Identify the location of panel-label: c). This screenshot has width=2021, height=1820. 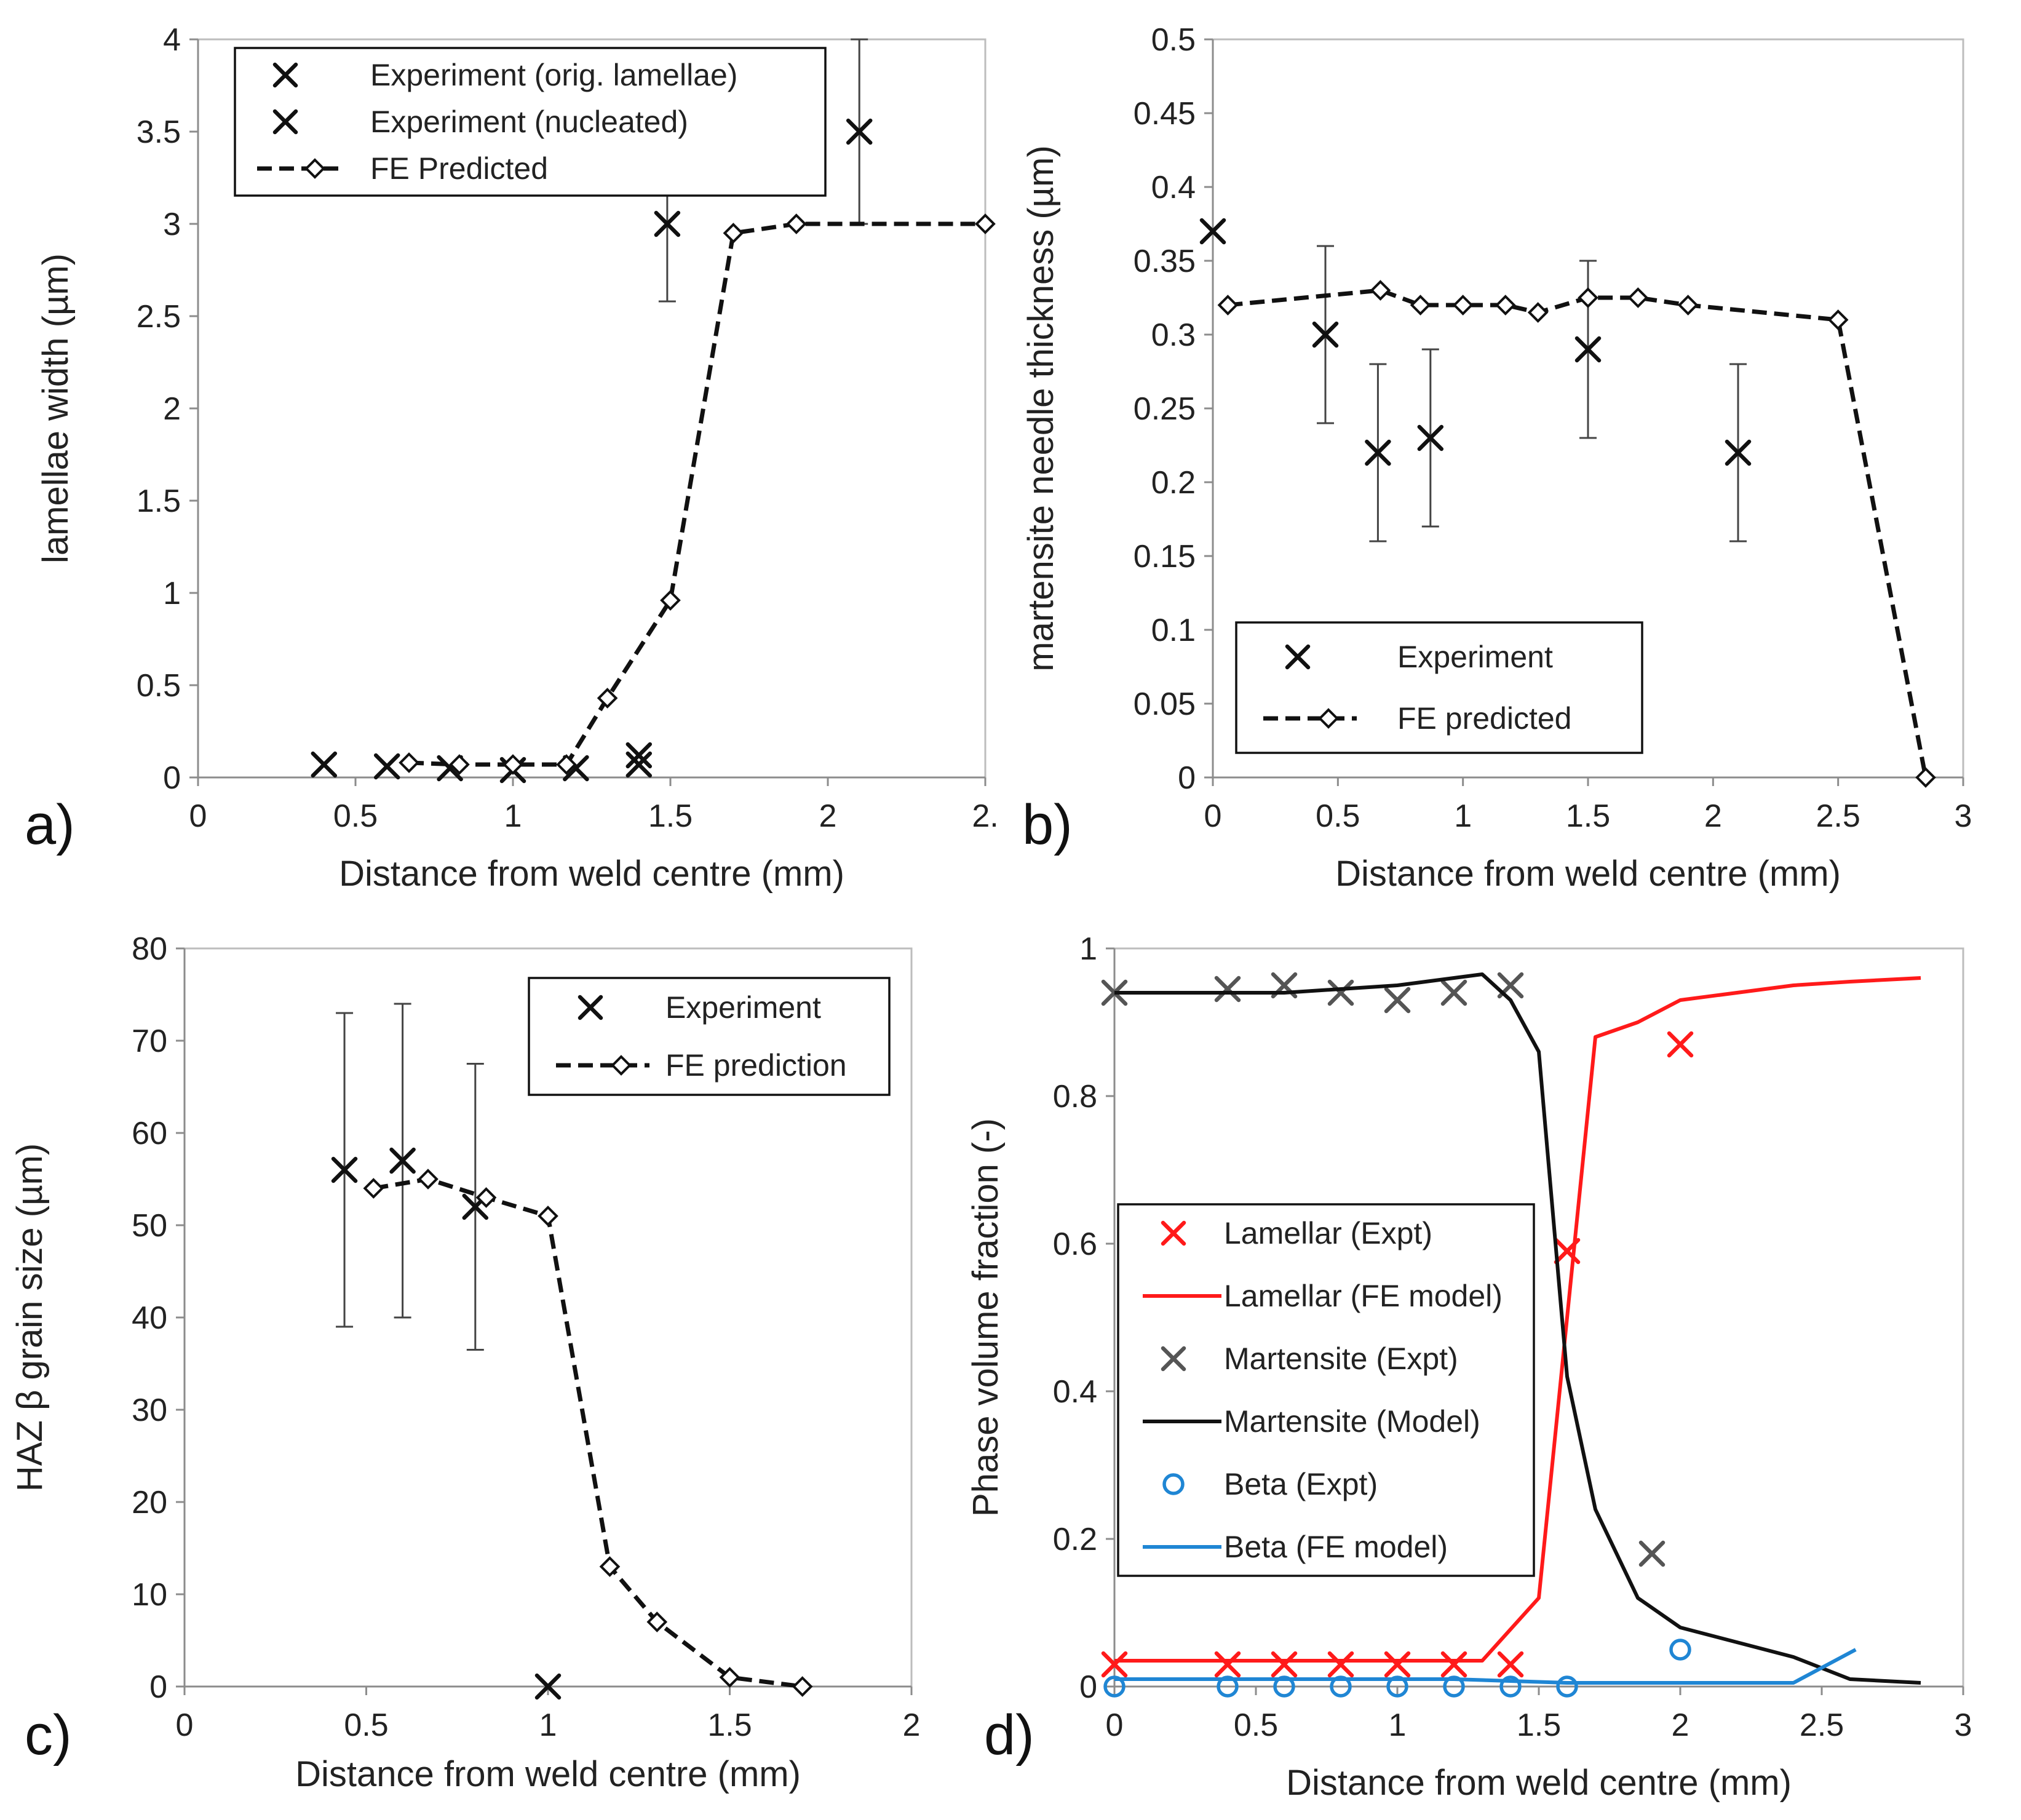
(48, 1735).